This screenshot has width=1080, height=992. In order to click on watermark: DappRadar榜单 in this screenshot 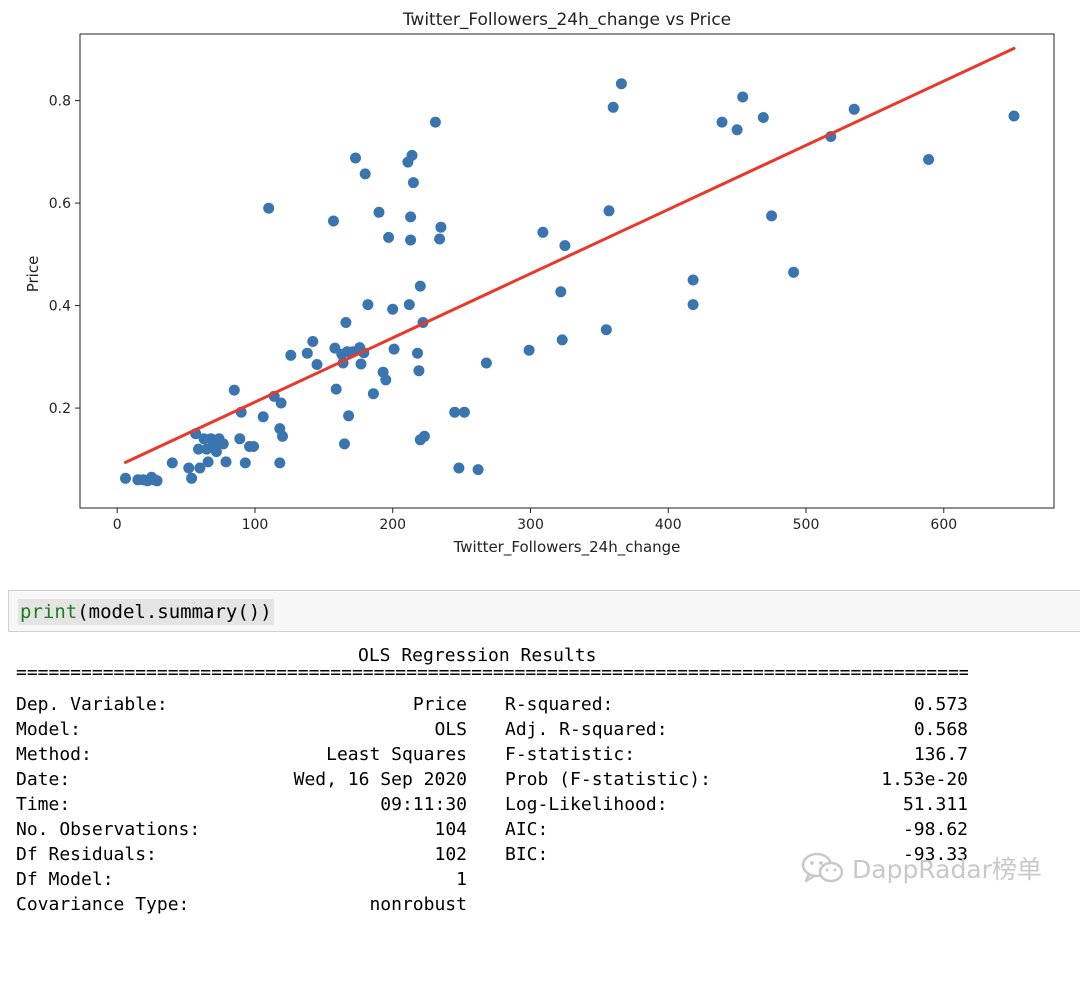, I will do `click(921, 868)`.